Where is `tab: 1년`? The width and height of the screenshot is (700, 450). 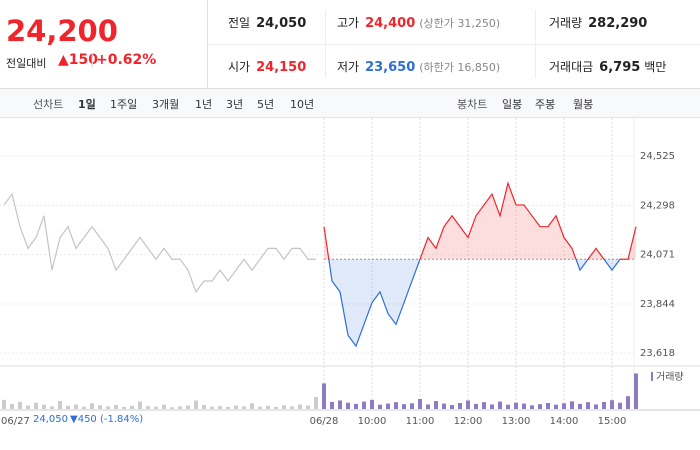
tab: 1년 is located at coordinates (204, 104).